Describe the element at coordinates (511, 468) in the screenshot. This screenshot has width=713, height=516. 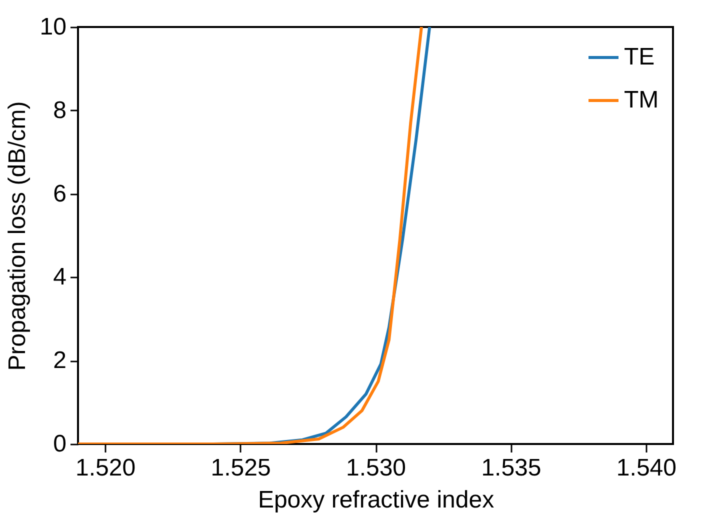
I see `x-tick-label: 1.535` at that location.